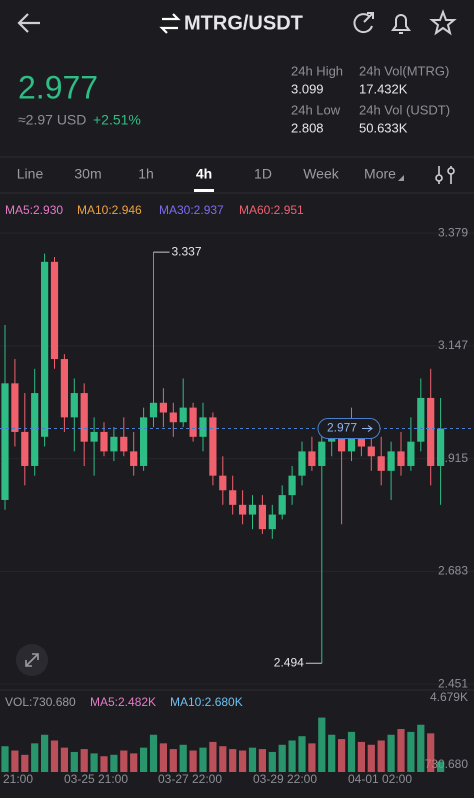 This screenshot has width=474, height=798. I want to click on alert-icon, so click(401, 24).